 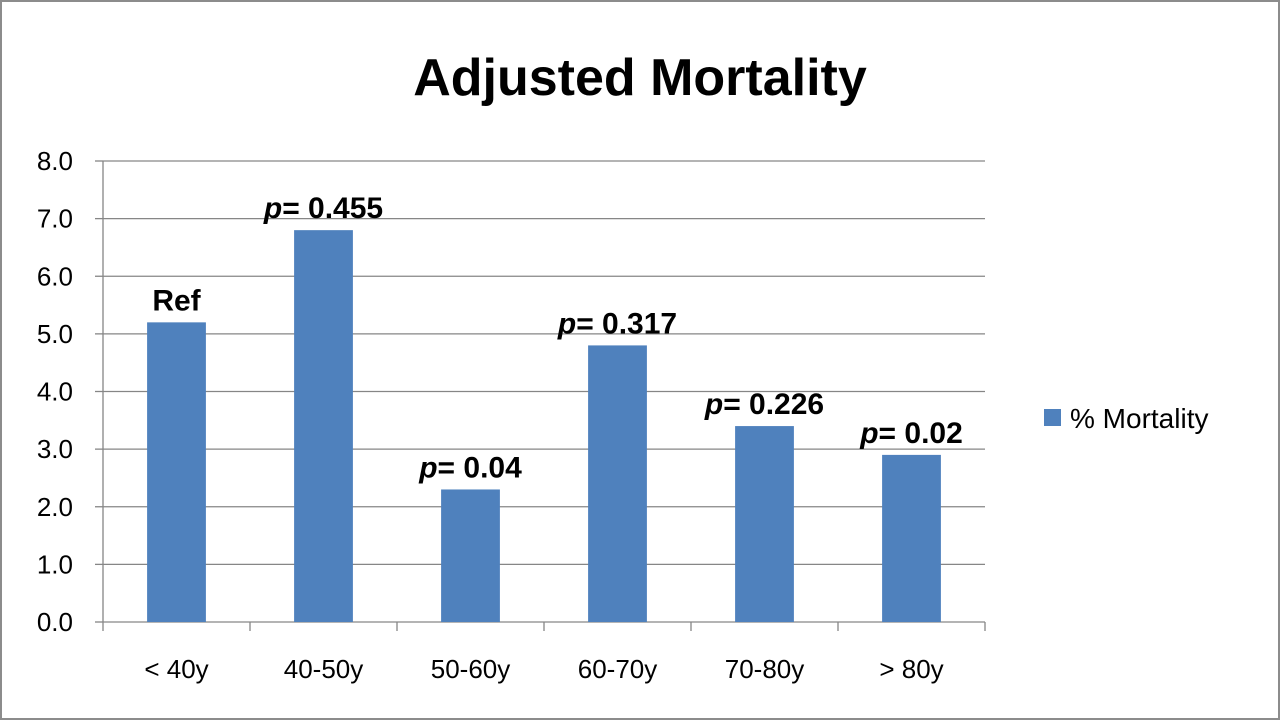 What do you see at coordinates (55, 334) in the screenshot?
I see `y-tick-label: 5.0` at bounding box center [55, 334].